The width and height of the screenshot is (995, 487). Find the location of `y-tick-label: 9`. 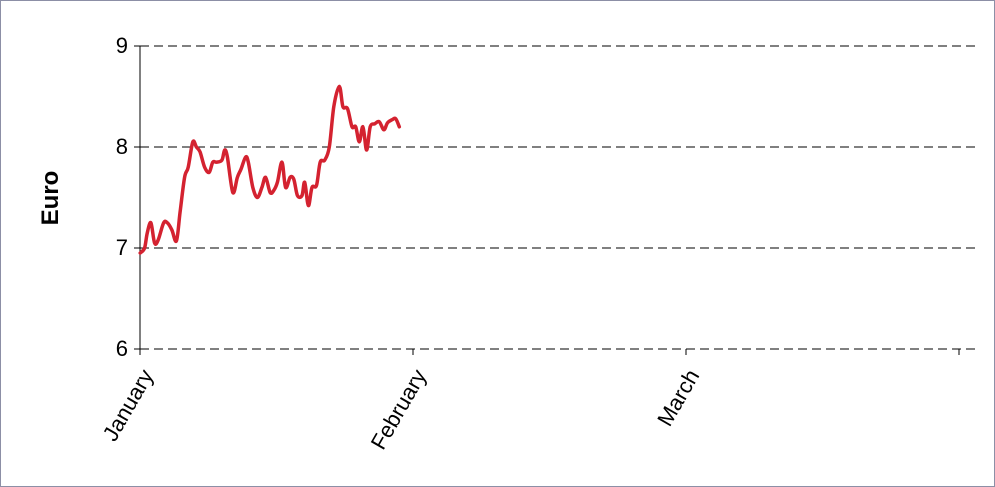

y-tick-label: 9 is located at coordinates (122, 45).